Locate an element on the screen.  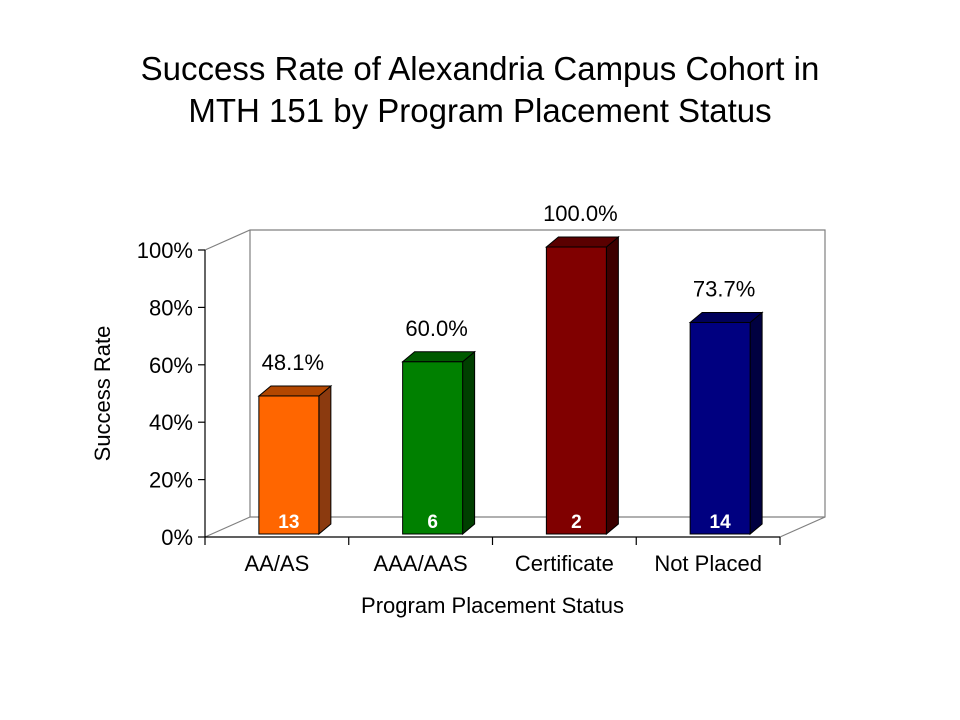
y-tick-label-5: 100% is located at coordinates (165, 250).